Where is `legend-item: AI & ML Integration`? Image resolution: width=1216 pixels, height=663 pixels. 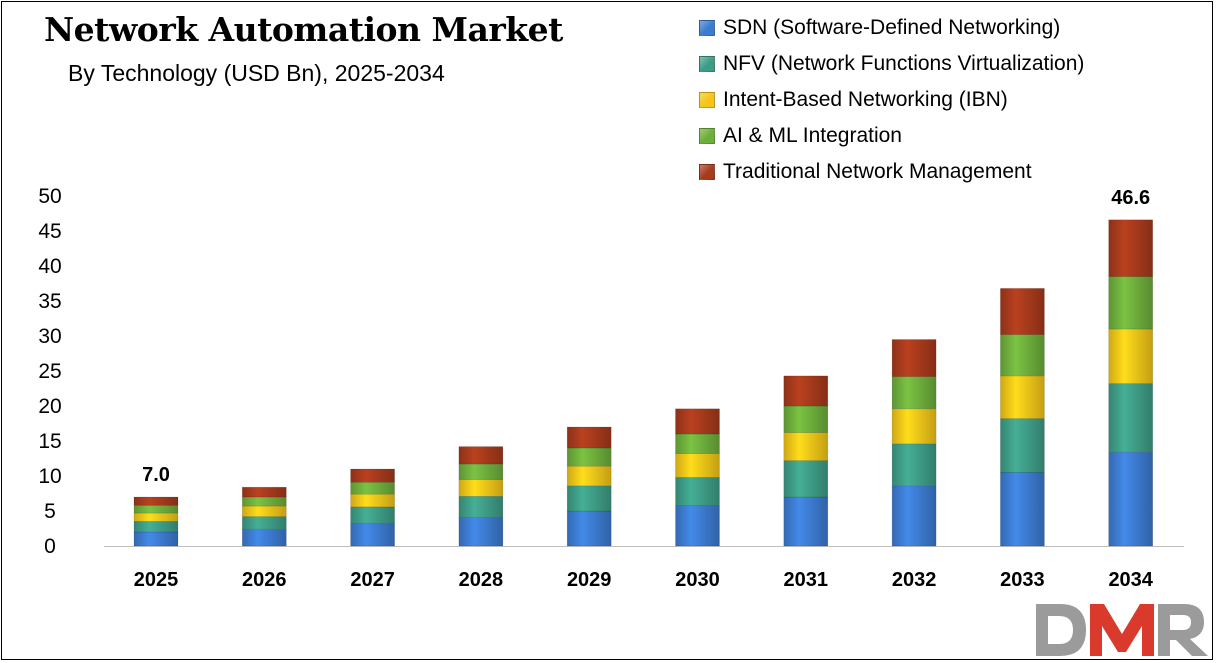 legend-item: AI & ML Integration is located at coordinates (891, 136).